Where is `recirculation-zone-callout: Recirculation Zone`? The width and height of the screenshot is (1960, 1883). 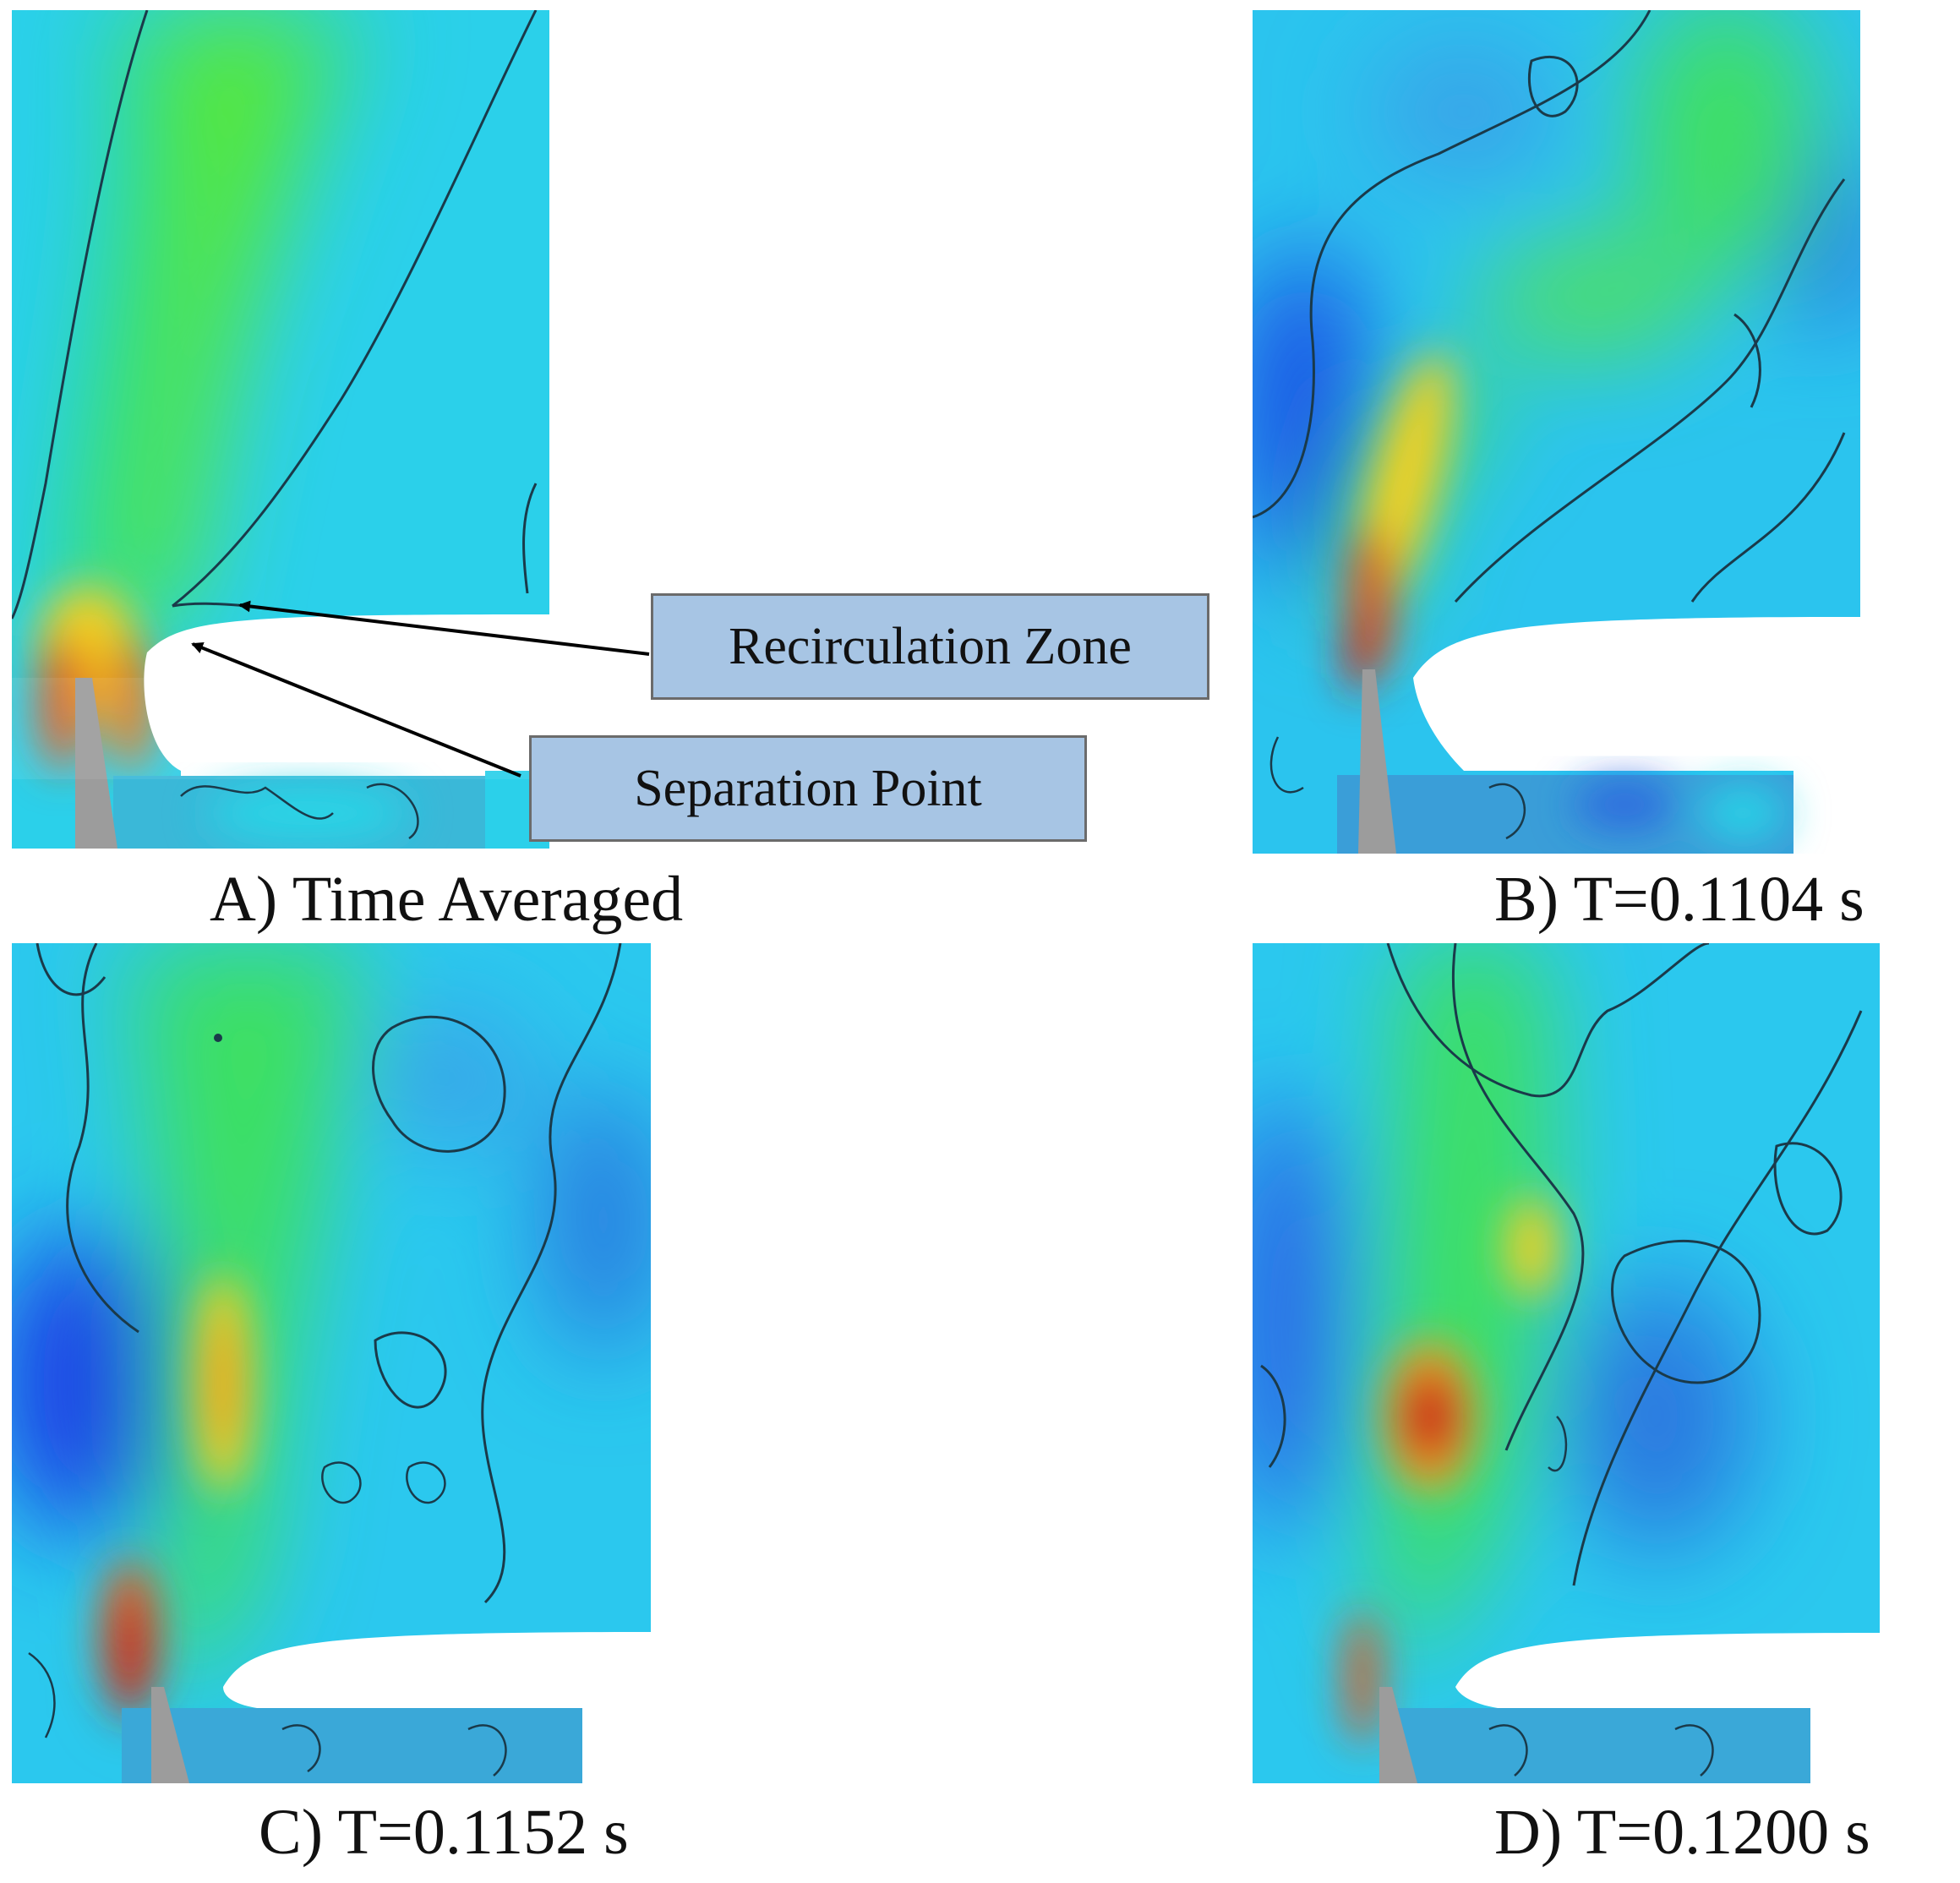
recirculation-zone-callout: Recirculation Zone is located at coordinates (930, 646).